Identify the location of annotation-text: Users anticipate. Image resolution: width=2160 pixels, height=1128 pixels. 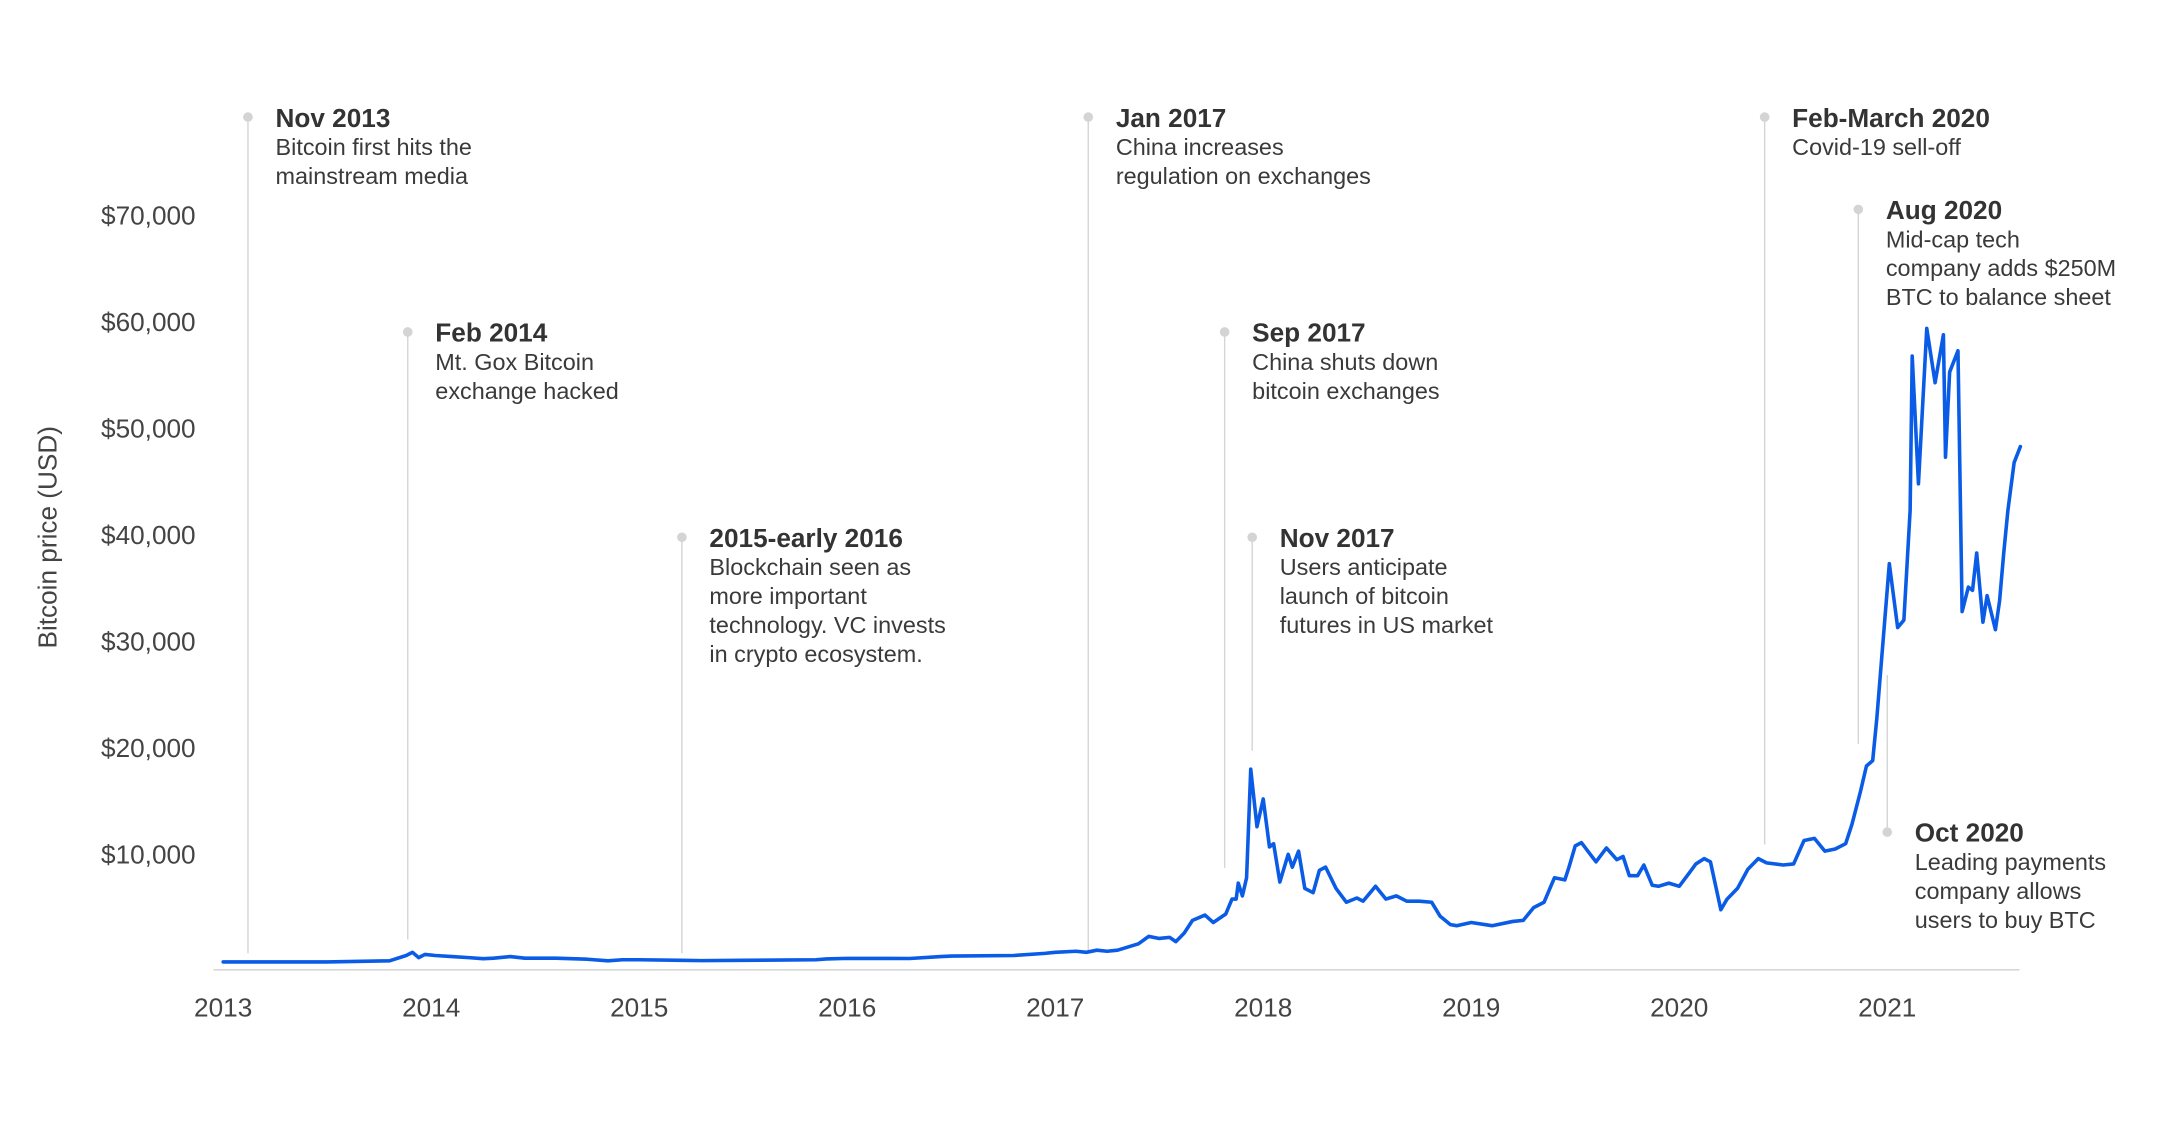
(1364, 567).